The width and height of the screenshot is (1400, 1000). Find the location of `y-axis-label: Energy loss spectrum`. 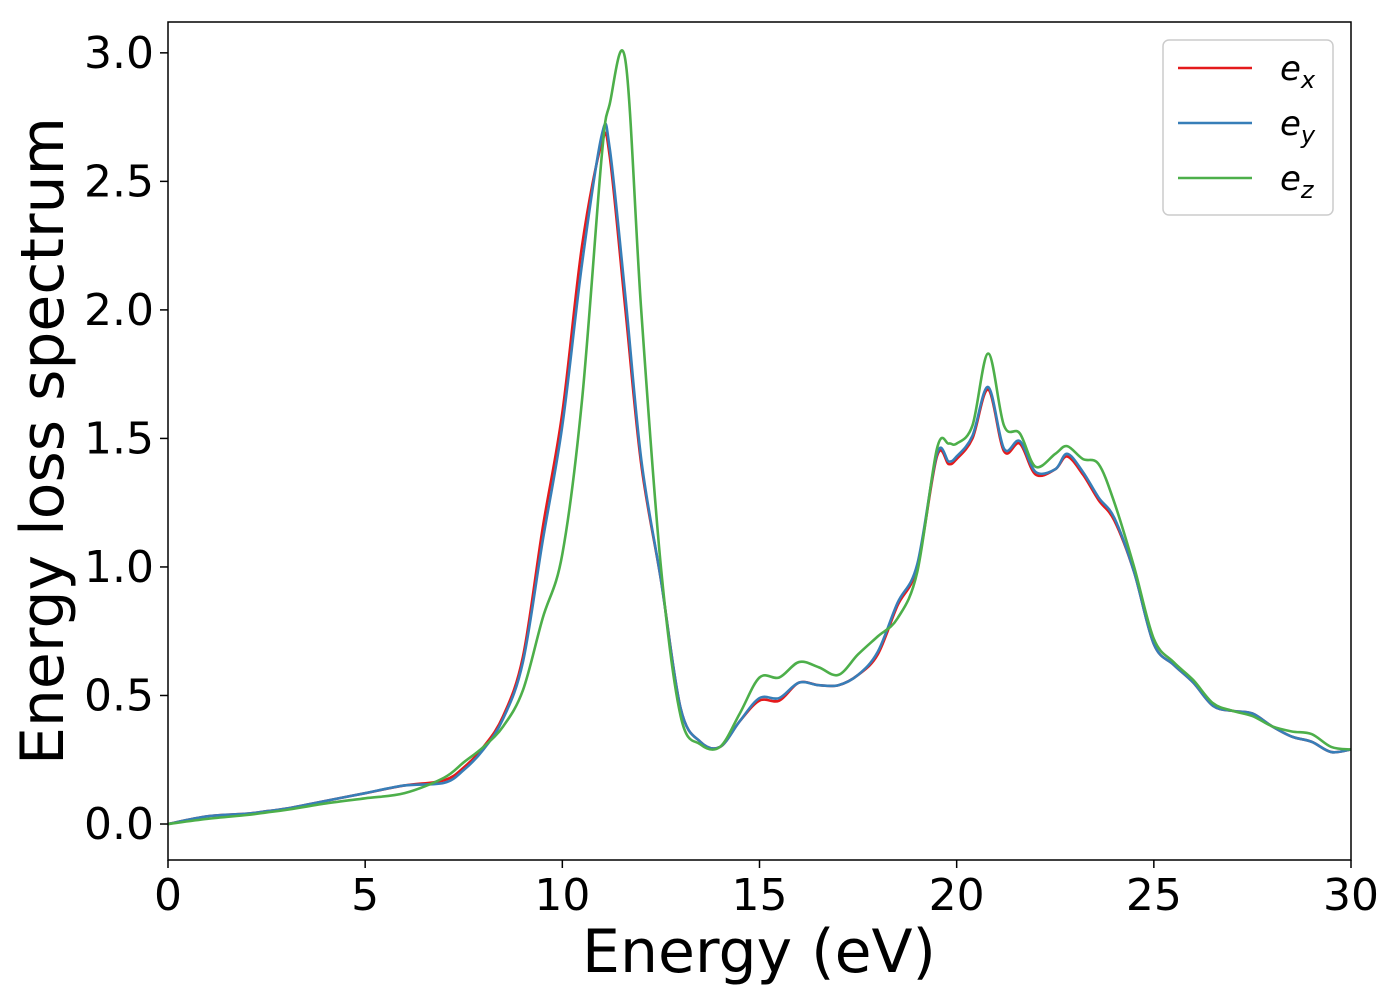

y-axis-label: Energy loss spectrum is located at coordinates (43, 441).